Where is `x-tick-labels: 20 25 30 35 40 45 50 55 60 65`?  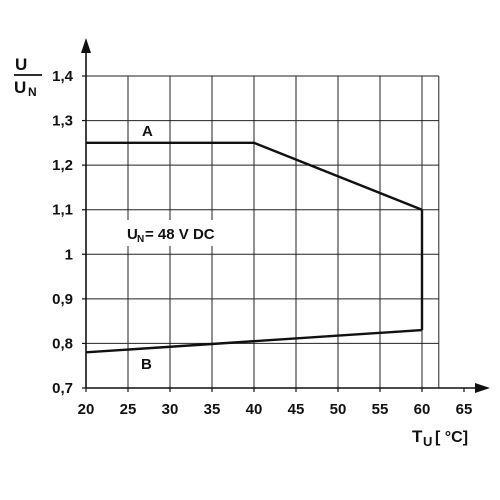 x-tick-labels: 20 25 30 35 40 45 50 55 60 65 is located at coordinates (275, 403).